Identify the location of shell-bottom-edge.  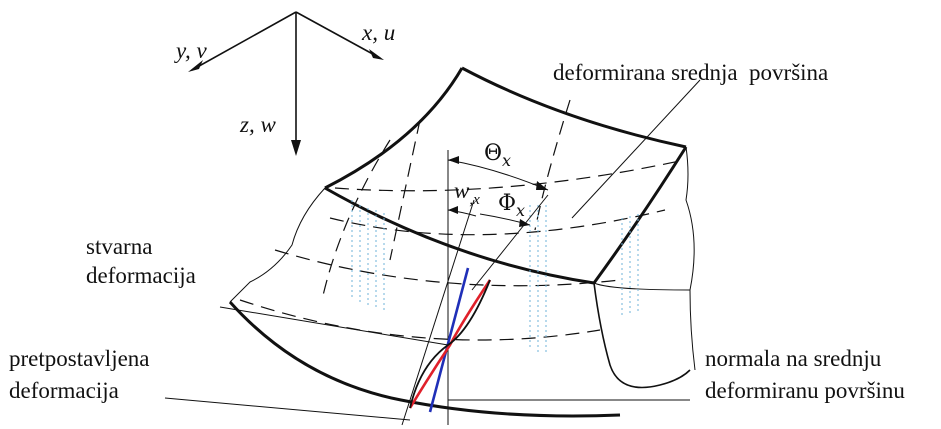
(424, 359).